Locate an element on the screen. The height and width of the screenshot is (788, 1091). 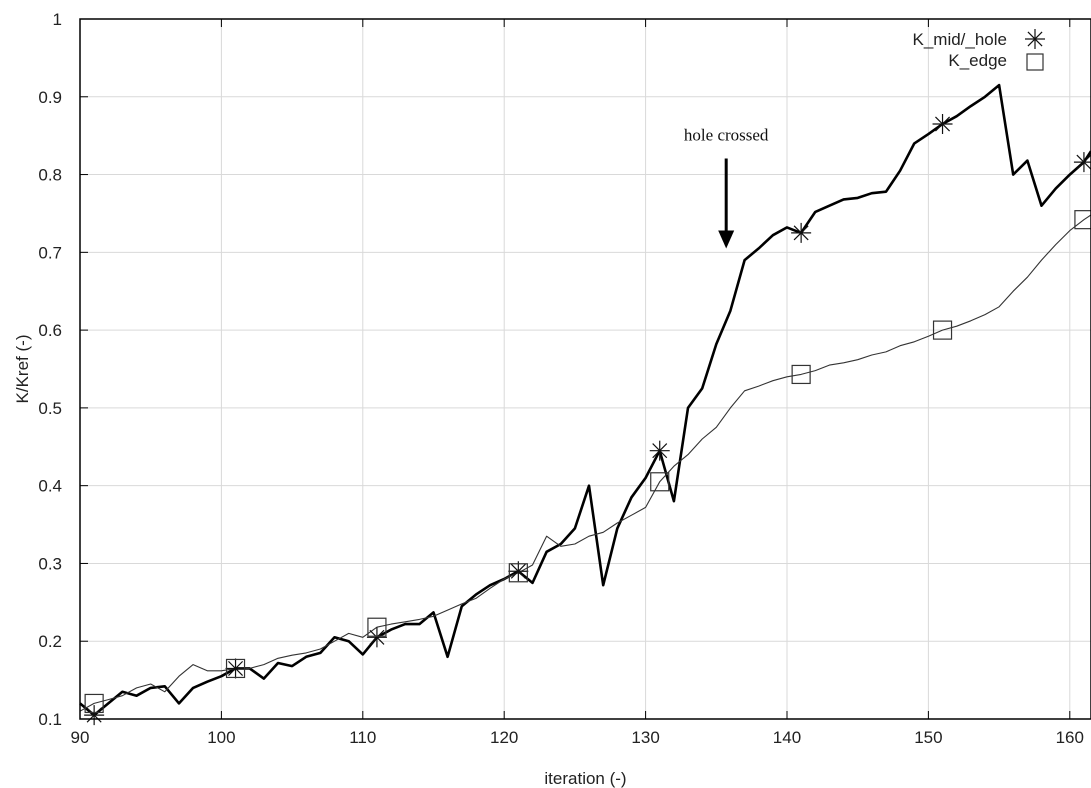
y-tick-label: 0.4 is located at coordinates (50, 486).